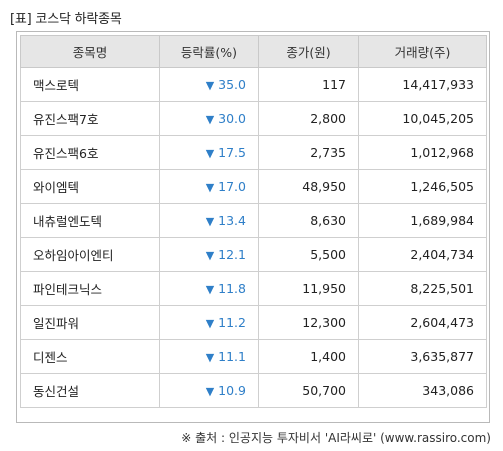 The image size is (503, 451). I want to click on change-rate-value: 30.0, so click(232, 118).